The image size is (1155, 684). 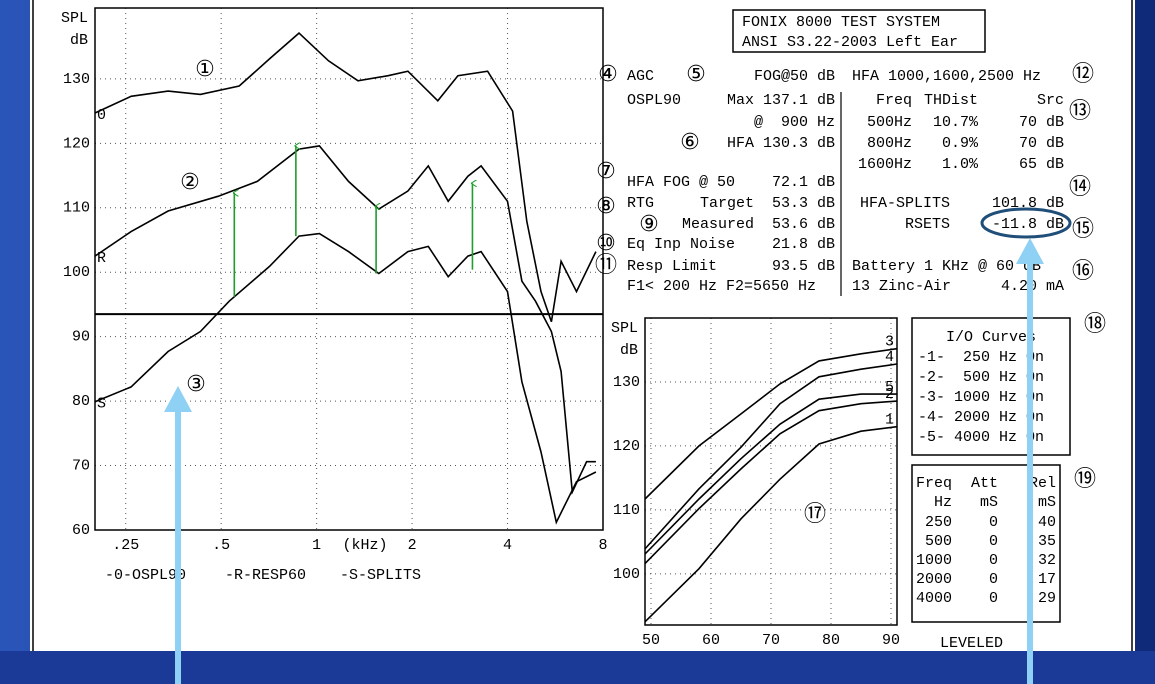 I want to click on legend-box, so click(x=991, y=386).